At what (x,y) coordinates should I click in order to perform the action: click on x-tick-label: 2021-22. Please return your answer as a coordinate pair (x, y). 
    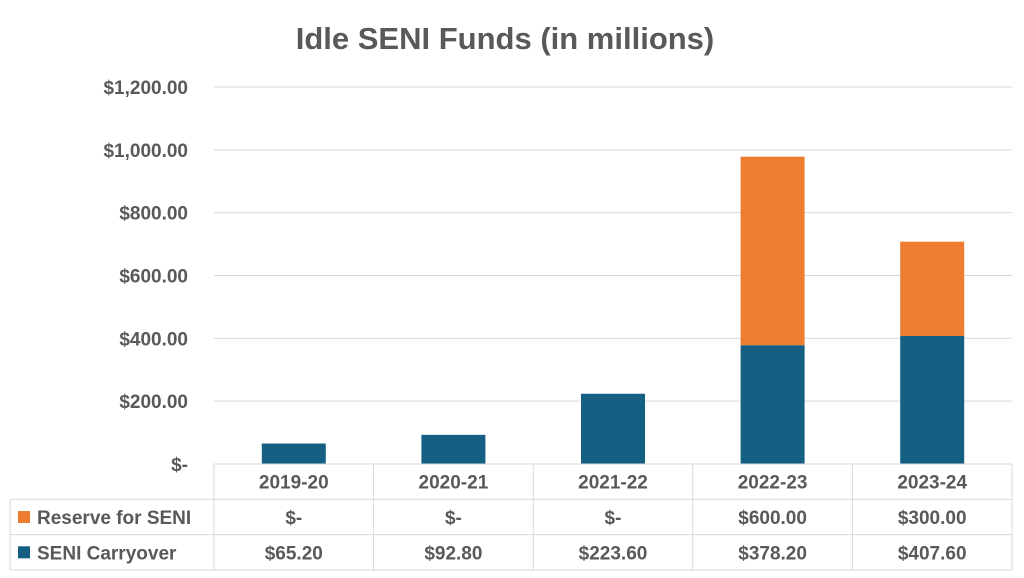
    Looking at the image, I should click on (613, 483).